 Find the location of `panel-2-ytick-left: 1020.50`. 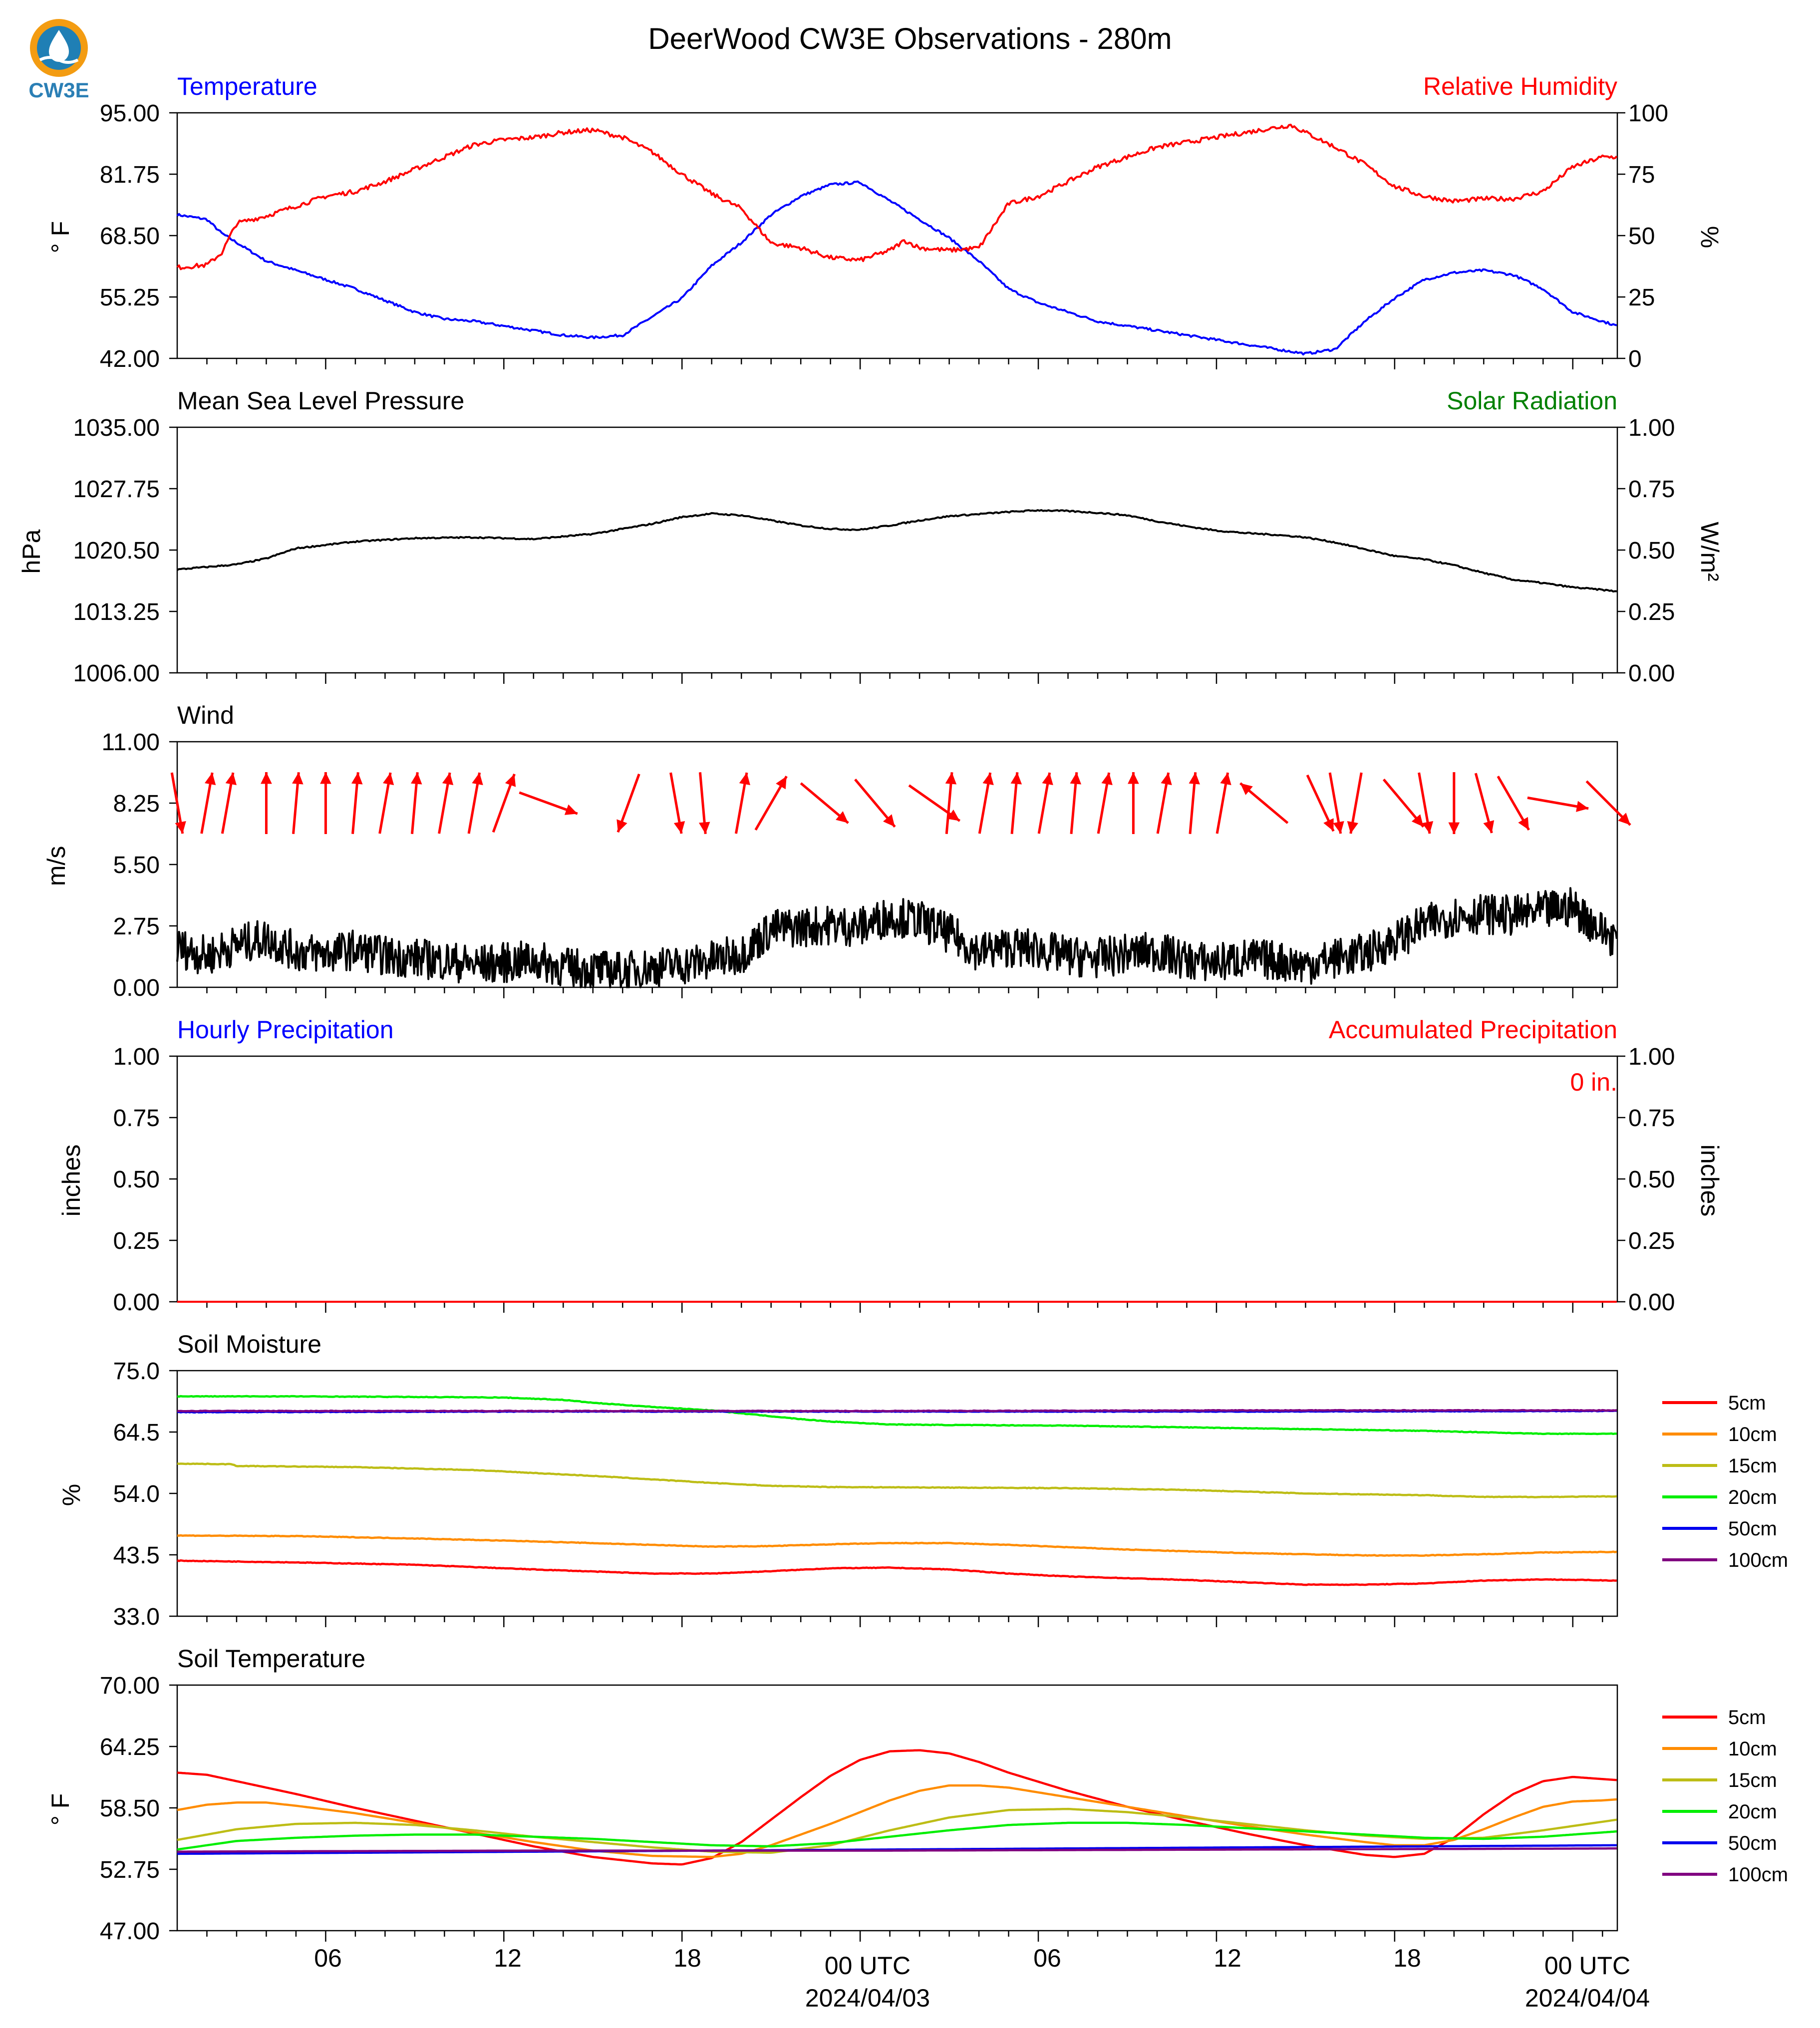

panel-2-ytick-left: 1020.50 is located at coordinates (116, 551).